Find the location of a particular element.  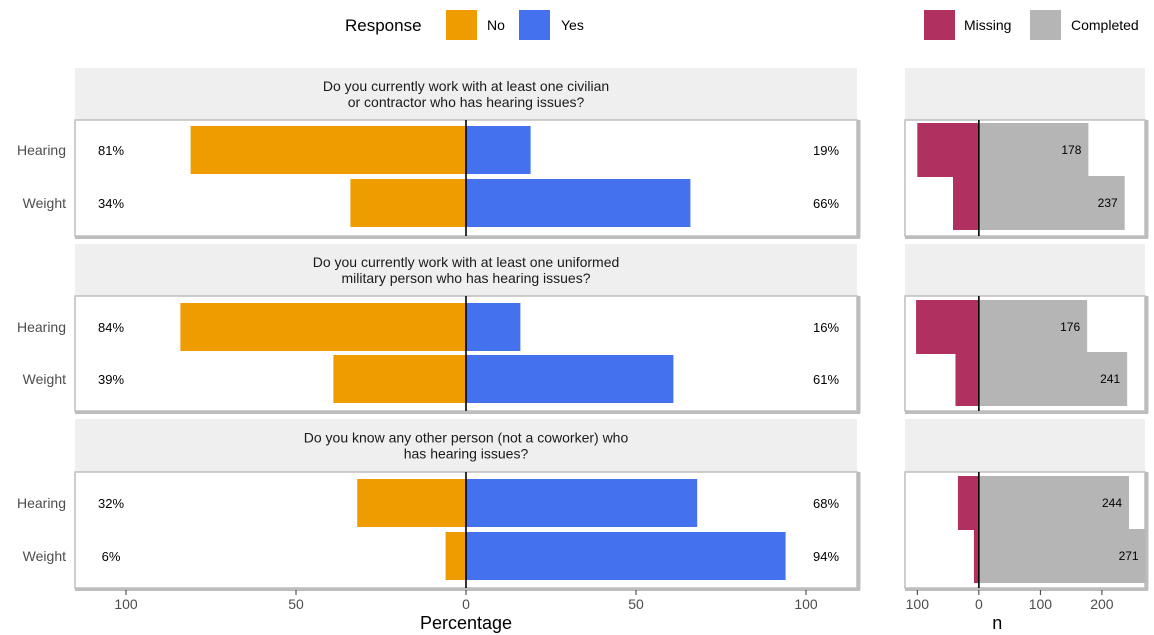

legend-label-yes: Yes is located at coordinates (572, 25).